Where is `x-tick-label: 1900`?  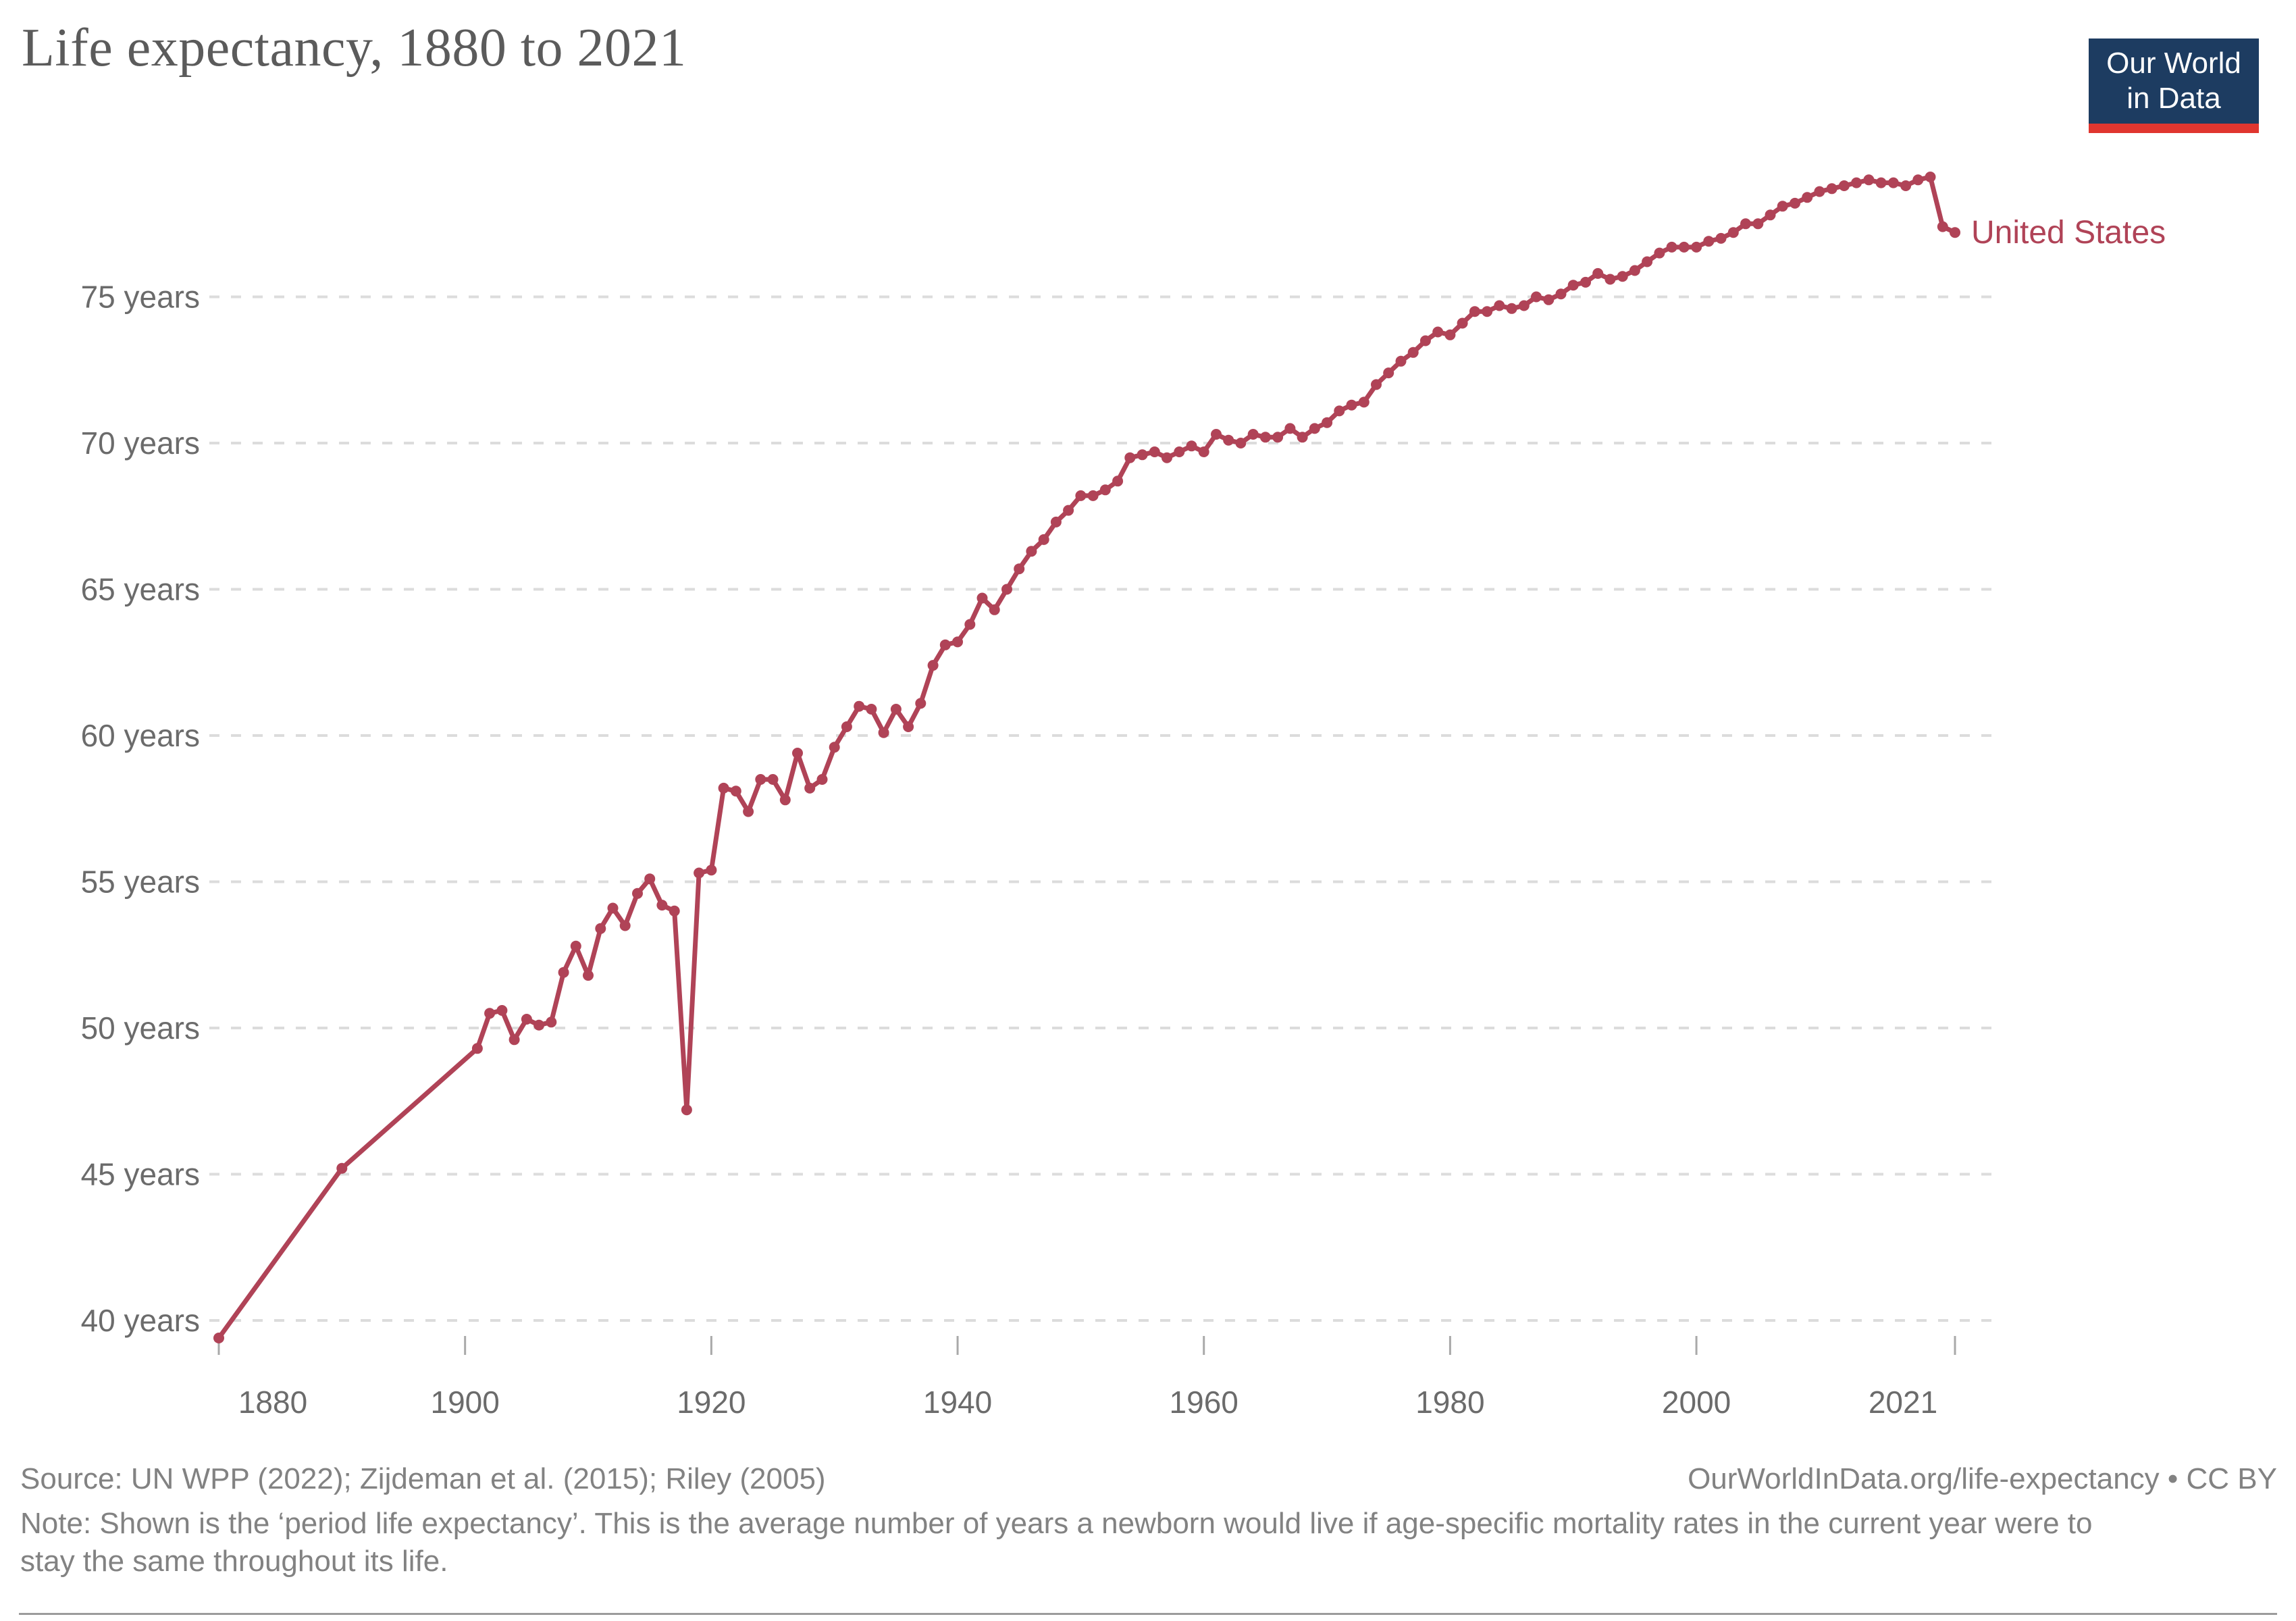
x-tick-label: 1900 is located at coordinates (465, 1402).